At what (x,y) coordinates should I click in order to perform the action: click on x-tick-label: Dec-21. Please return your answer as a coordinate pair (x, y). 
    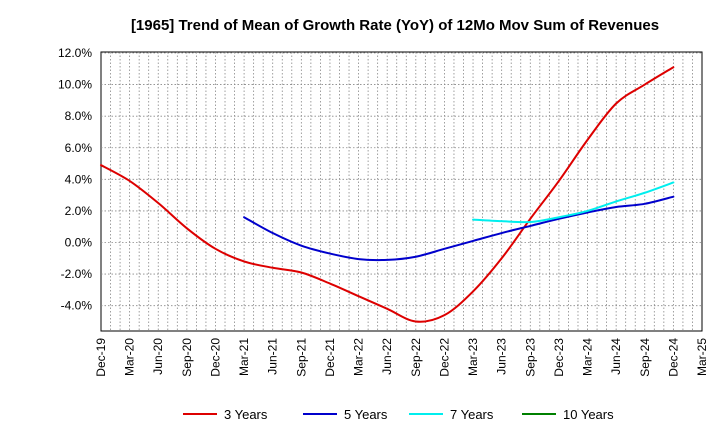
    Looking at the image, I should click on (330, 357).